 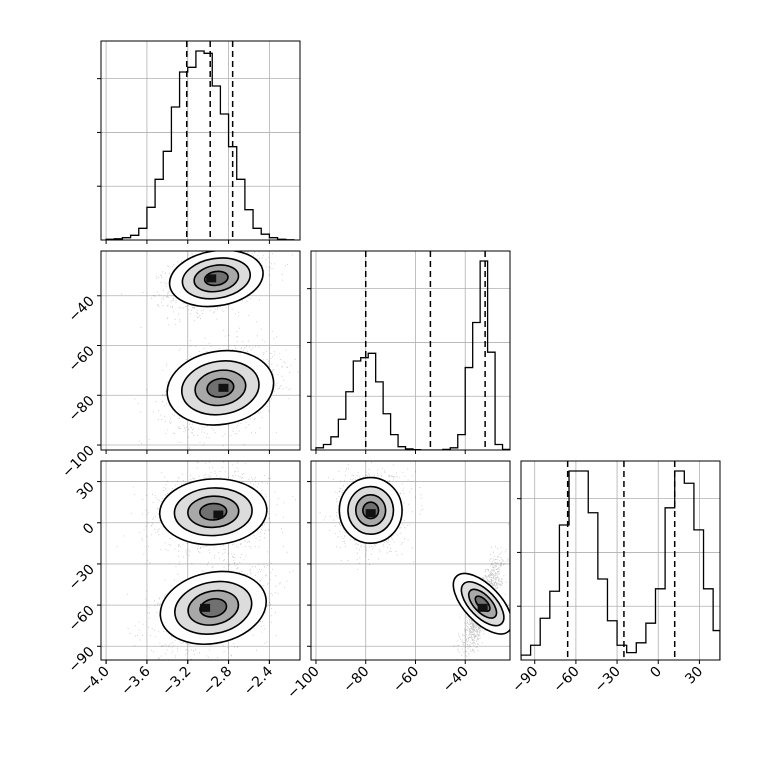 I want to click on x-tick-label: −90, so click(x=525, y=680).